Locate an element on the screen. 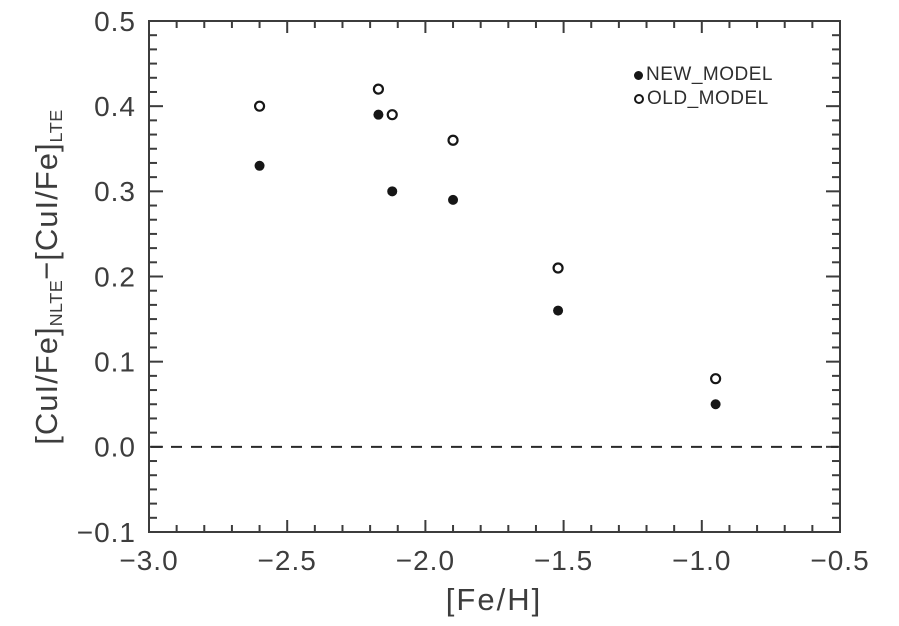 The width and height of the screenshot is (899, 626). legend-item-new-model: NEW_MODEL is located at coordinates (703, 75).